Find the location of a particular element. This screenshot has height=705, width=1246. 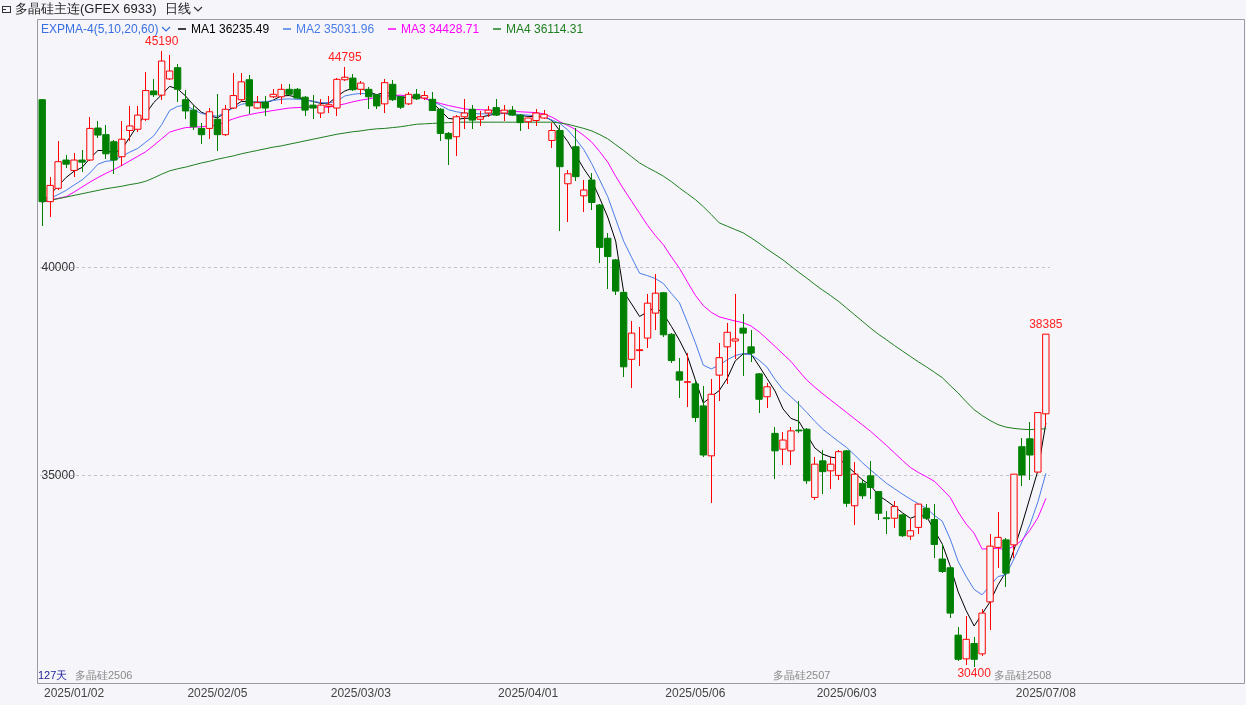

annotation: 30400 is located at coordinates (974, 673).